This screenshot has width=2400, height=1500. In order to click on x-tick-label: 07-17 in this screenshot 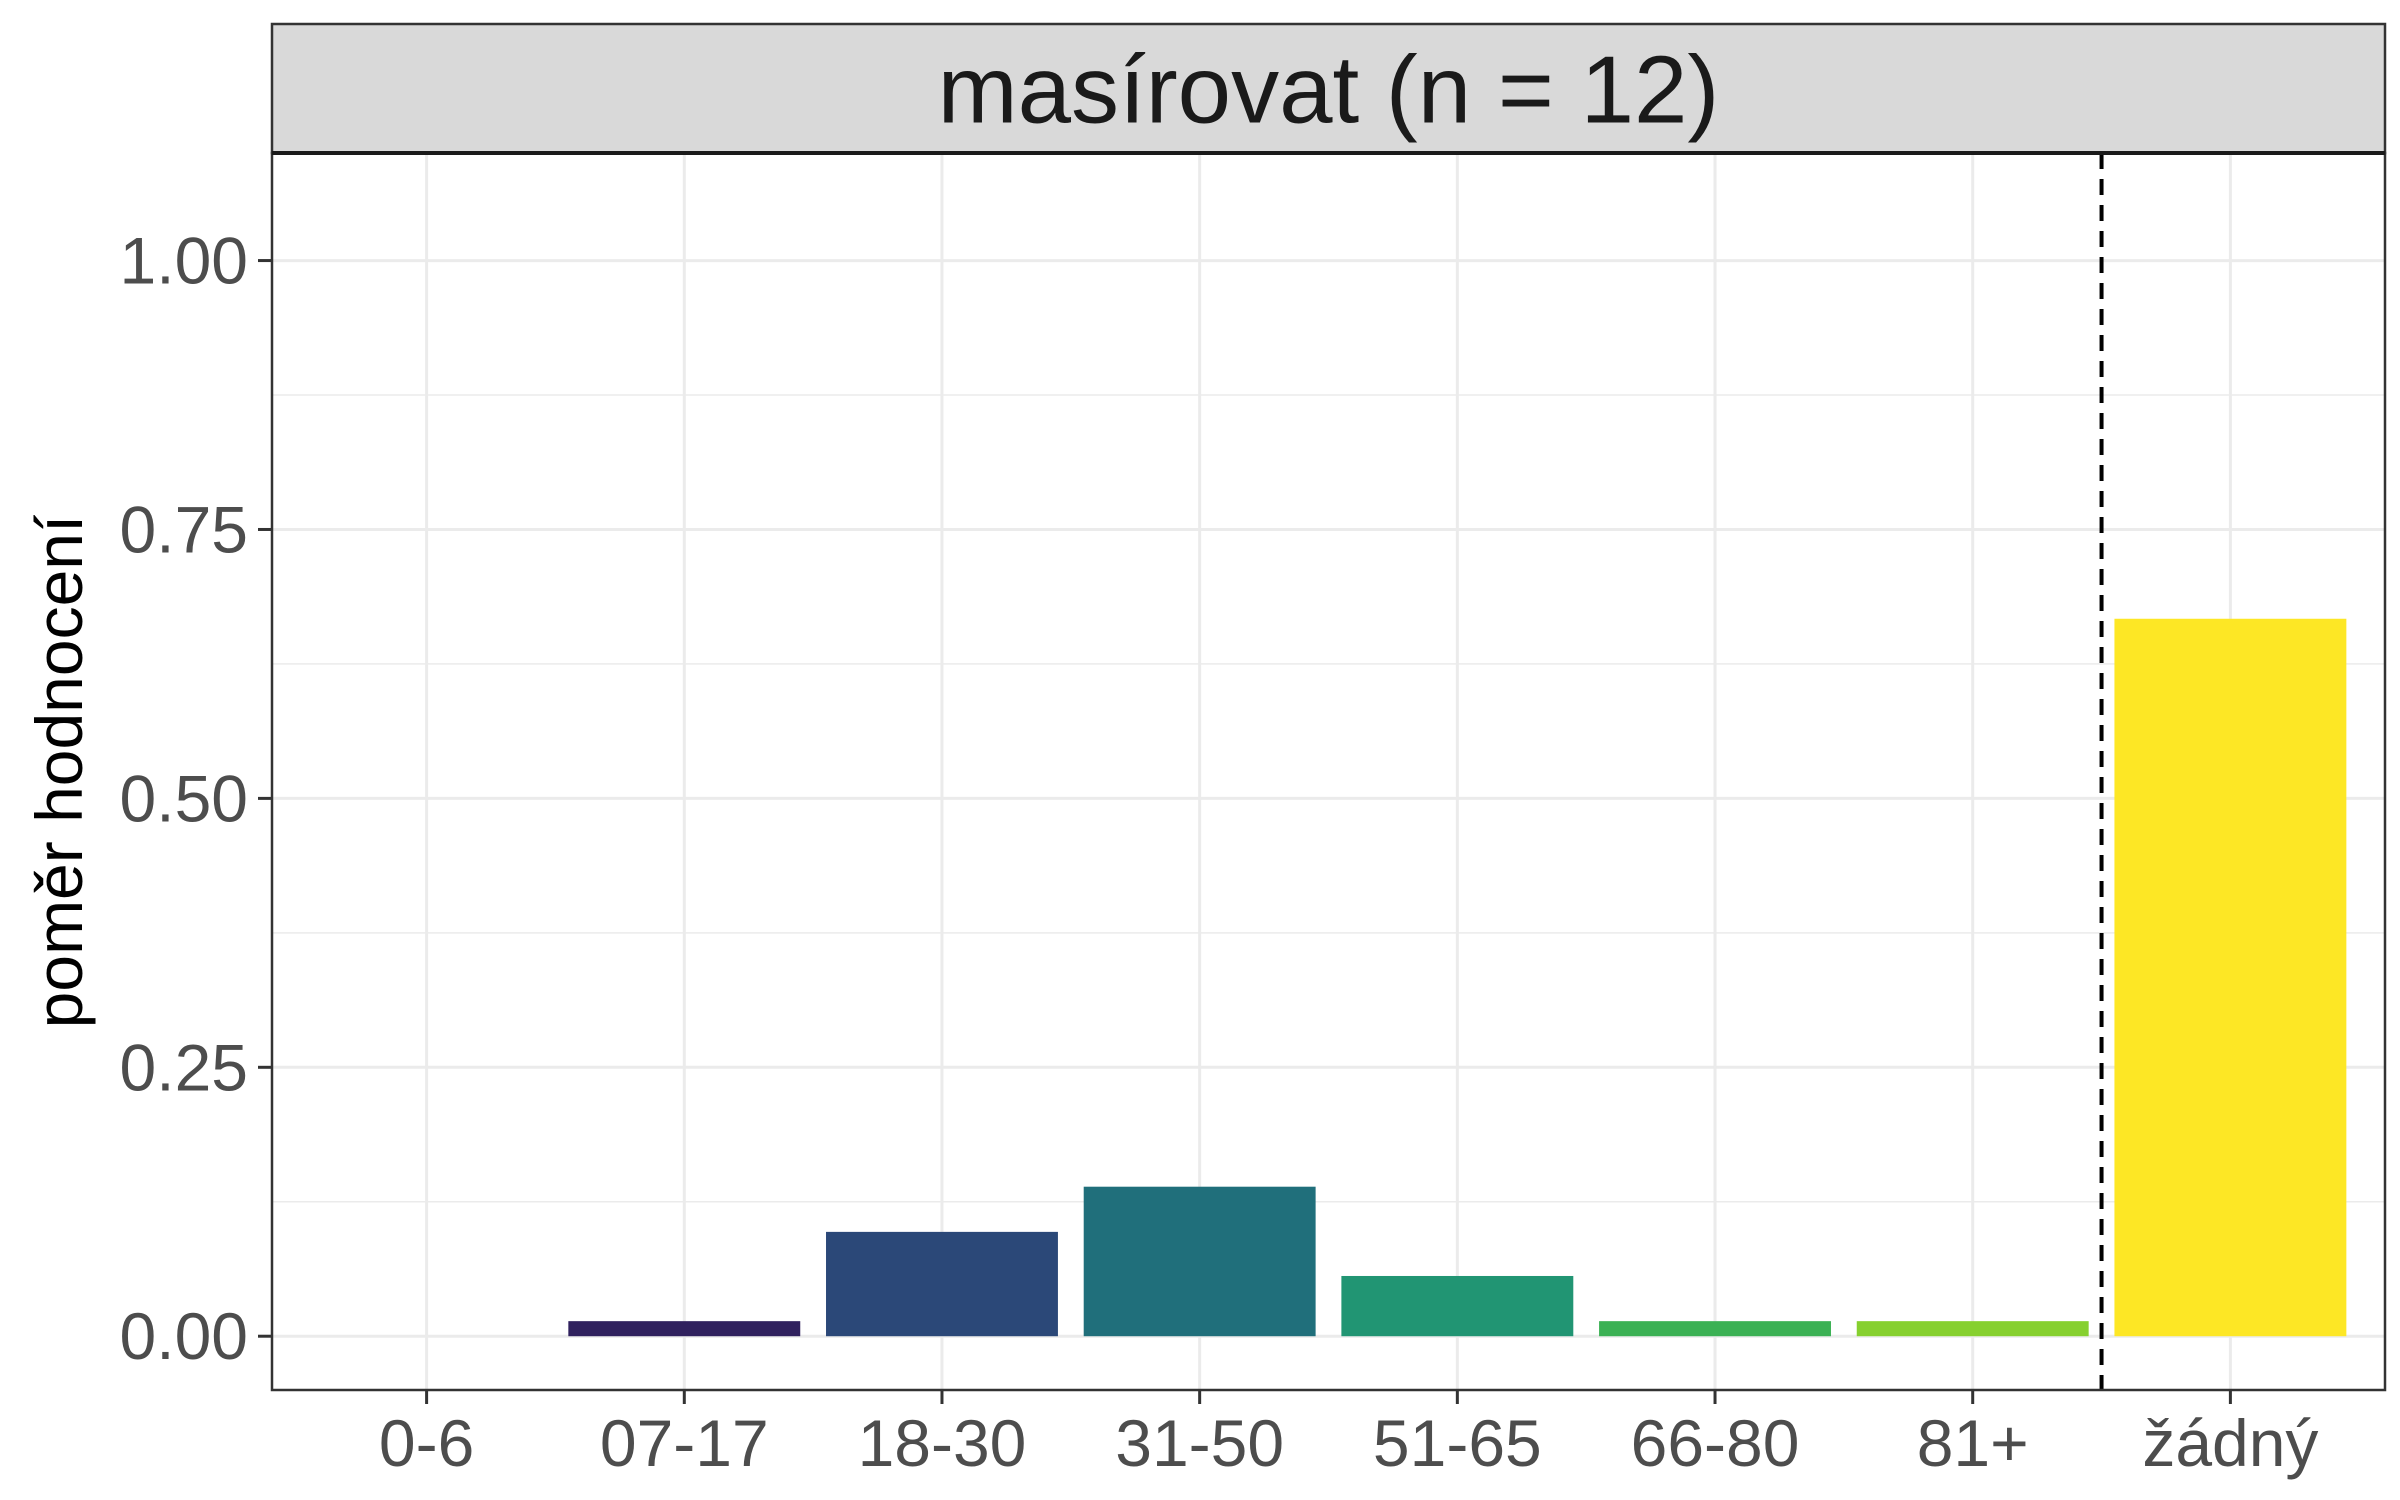, I will do `click(684, 1443)`.